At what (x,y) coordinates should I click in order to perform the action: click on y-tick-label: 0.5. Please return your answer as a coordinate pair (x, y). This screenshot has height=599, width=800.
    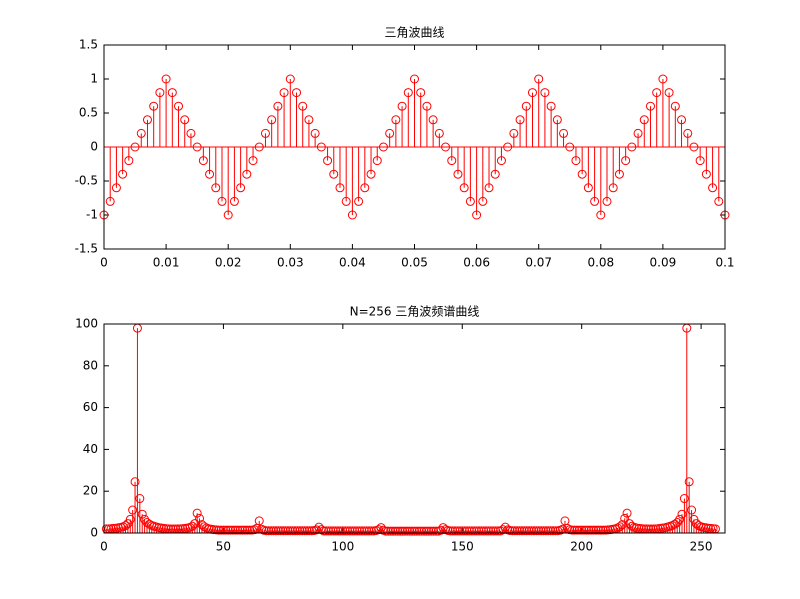
    Looking at the image, I should click on (88, 113).